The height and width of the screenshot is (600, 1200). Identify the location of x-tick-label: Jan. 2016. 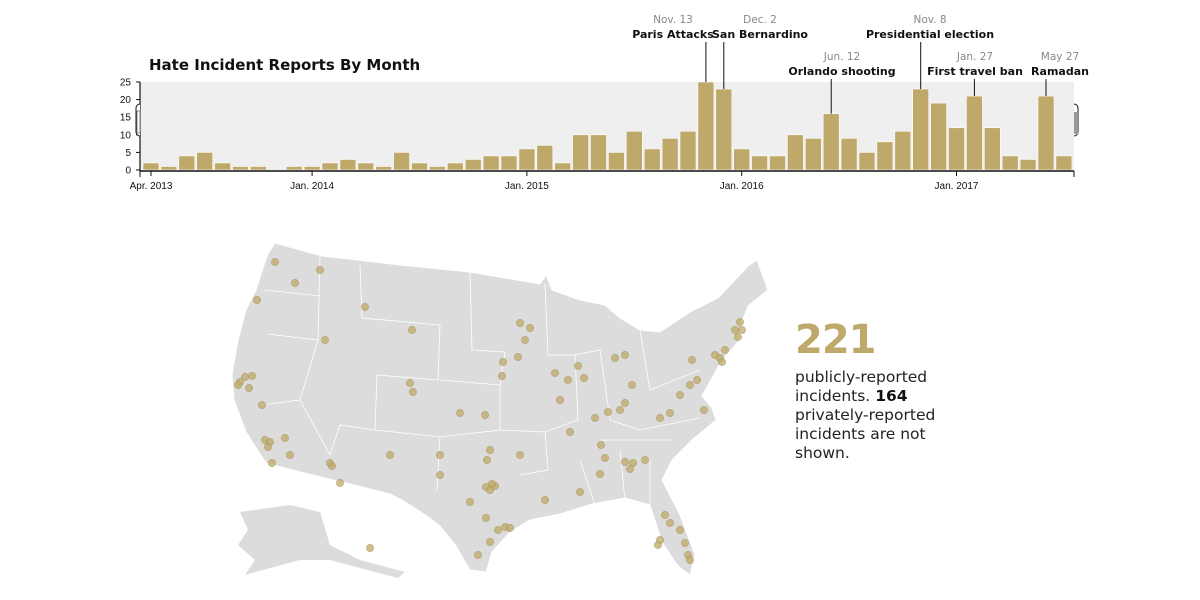
(742, 186).